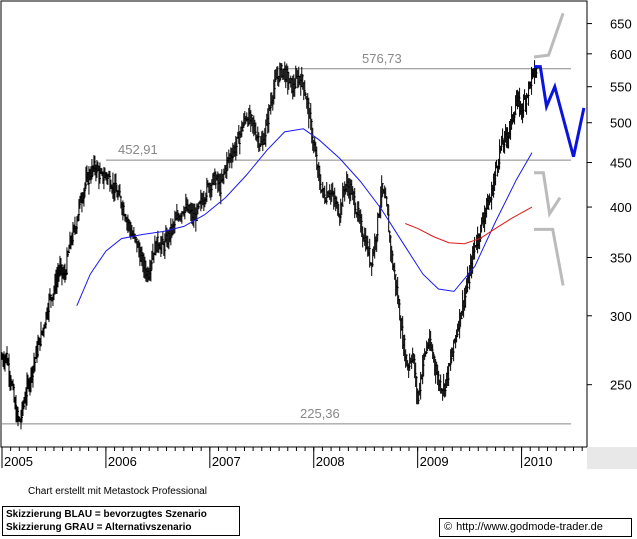 Image resolution: width=637 pixels, height=539 pixels. I want to click on x-tick-label: 2005, so click(18, 461).